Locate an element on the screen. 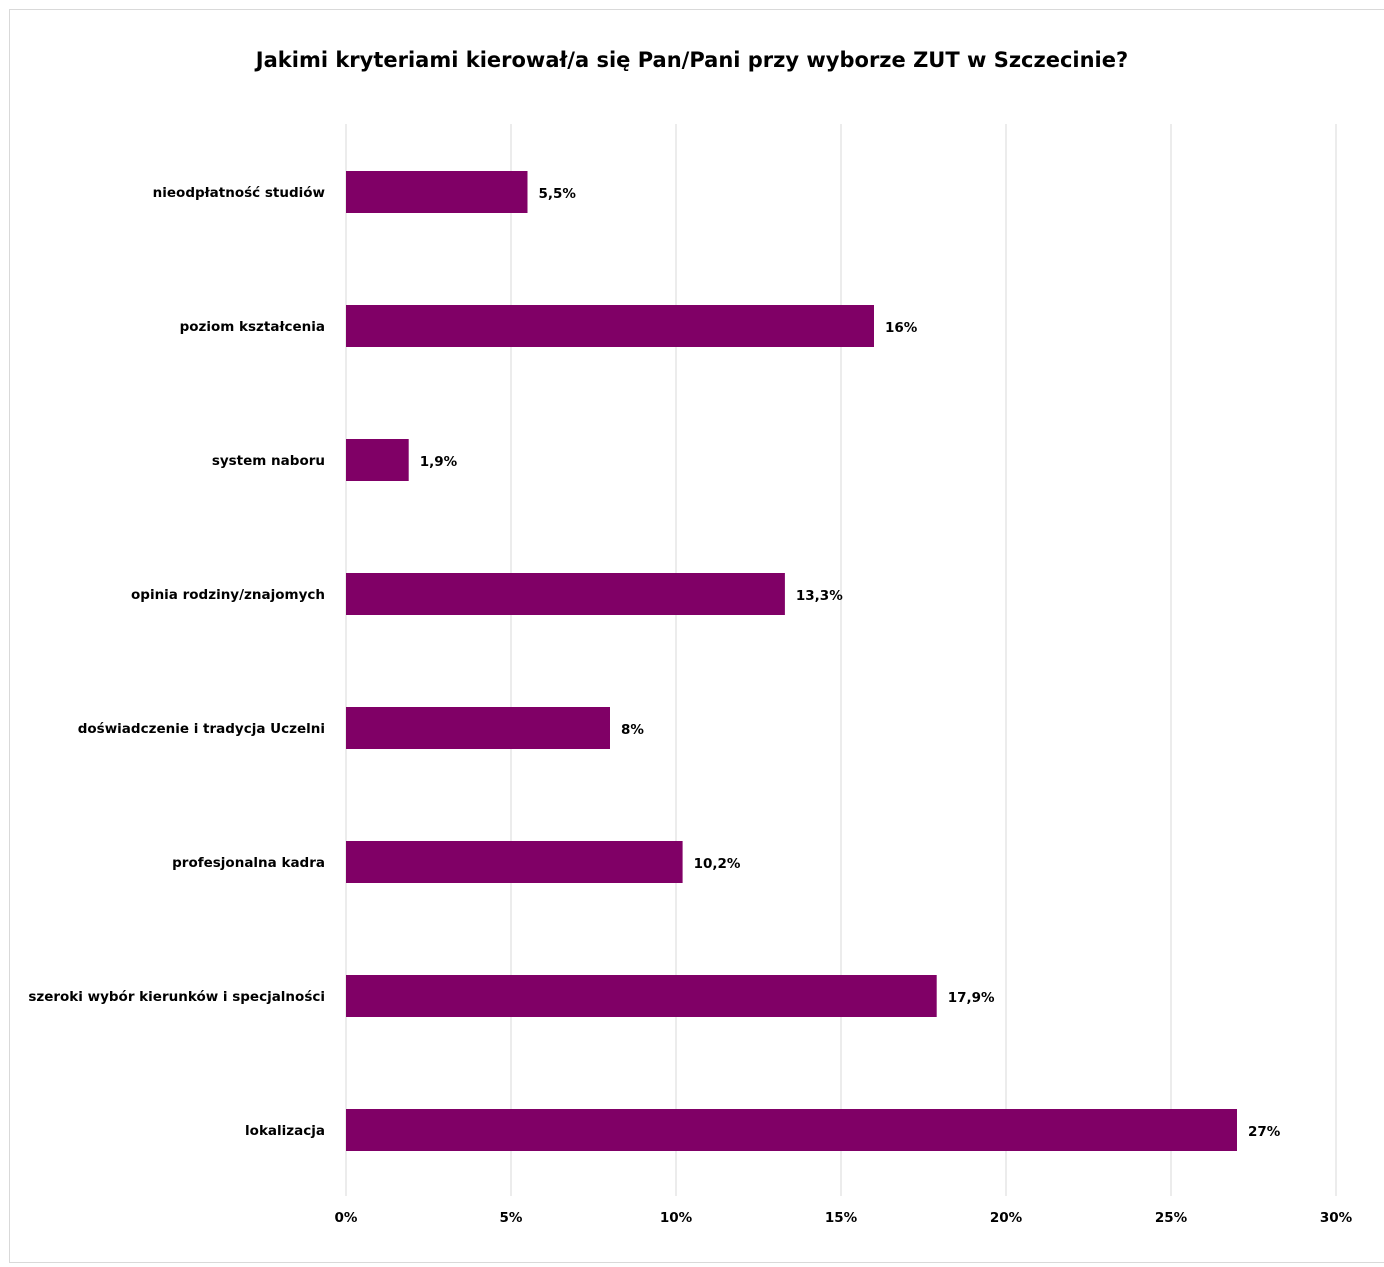 Image resolution: width=1384 pixels, height=1267 pixels. x-tick-label: 5% is located at coordinates (511, 1218).